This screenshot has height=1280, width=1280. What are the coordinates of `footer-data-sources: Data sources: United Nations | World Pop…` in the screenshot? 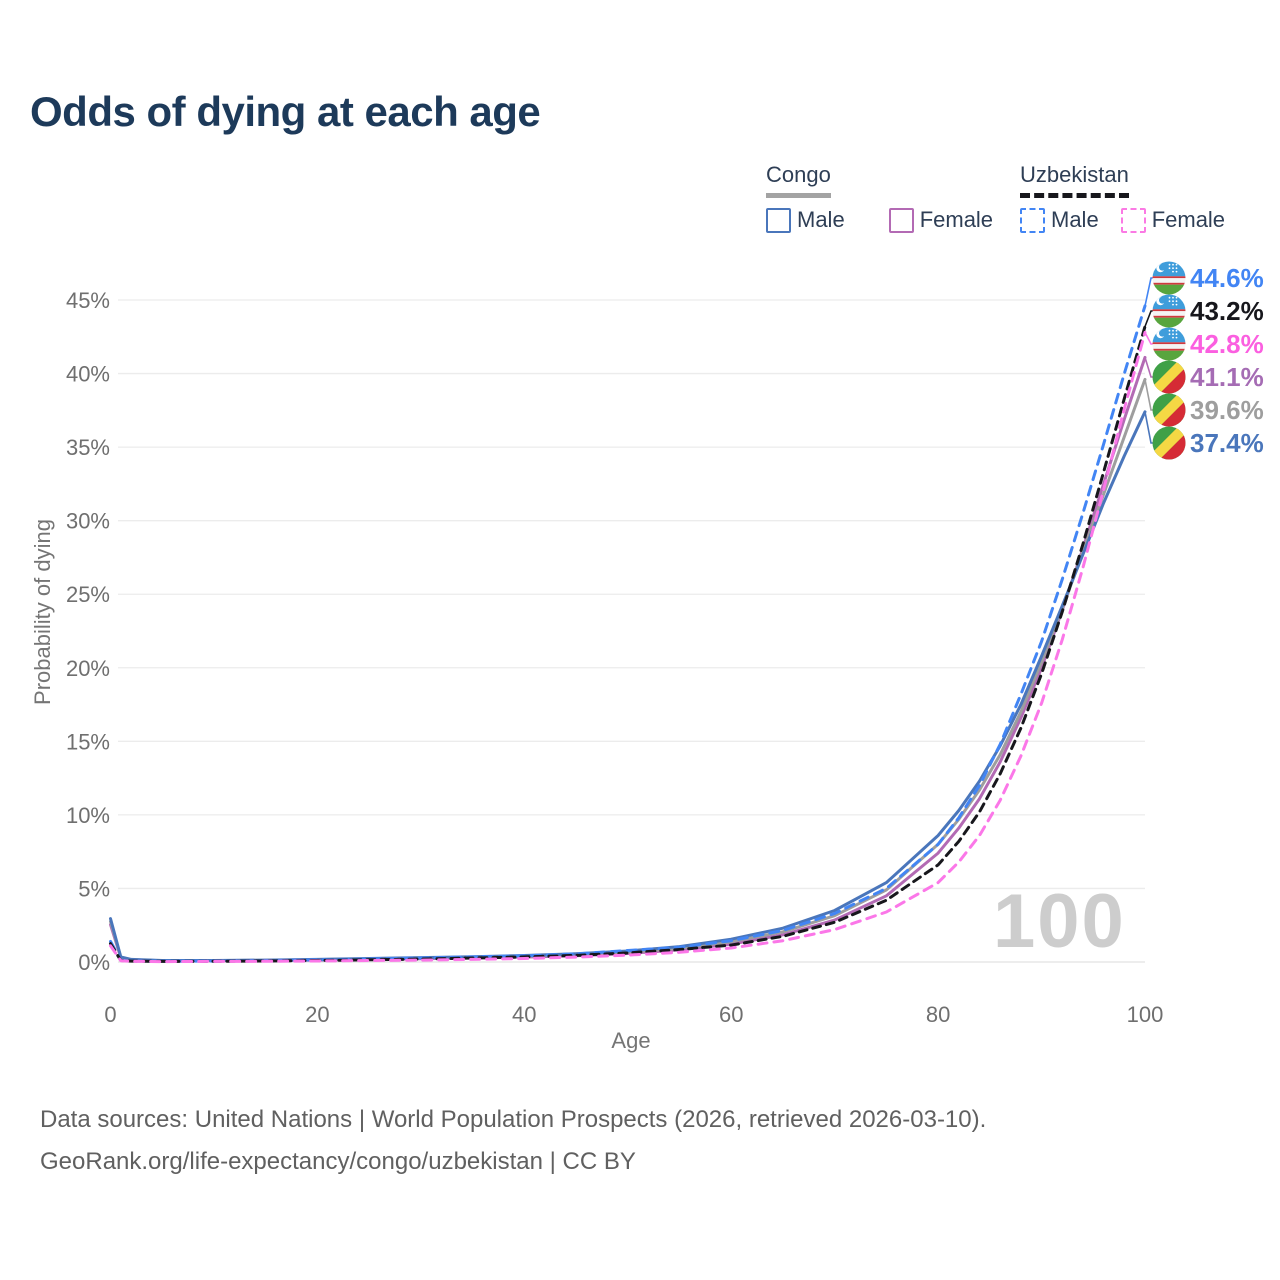 It's located at (513, 1119).